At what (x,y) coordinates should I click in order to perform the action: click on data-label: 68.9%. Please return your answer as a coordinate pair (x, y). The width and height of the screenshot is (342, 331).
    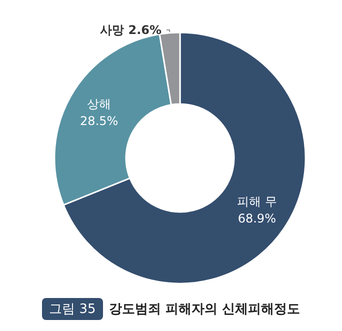
    Looking at the image, I should click on (257, 218).